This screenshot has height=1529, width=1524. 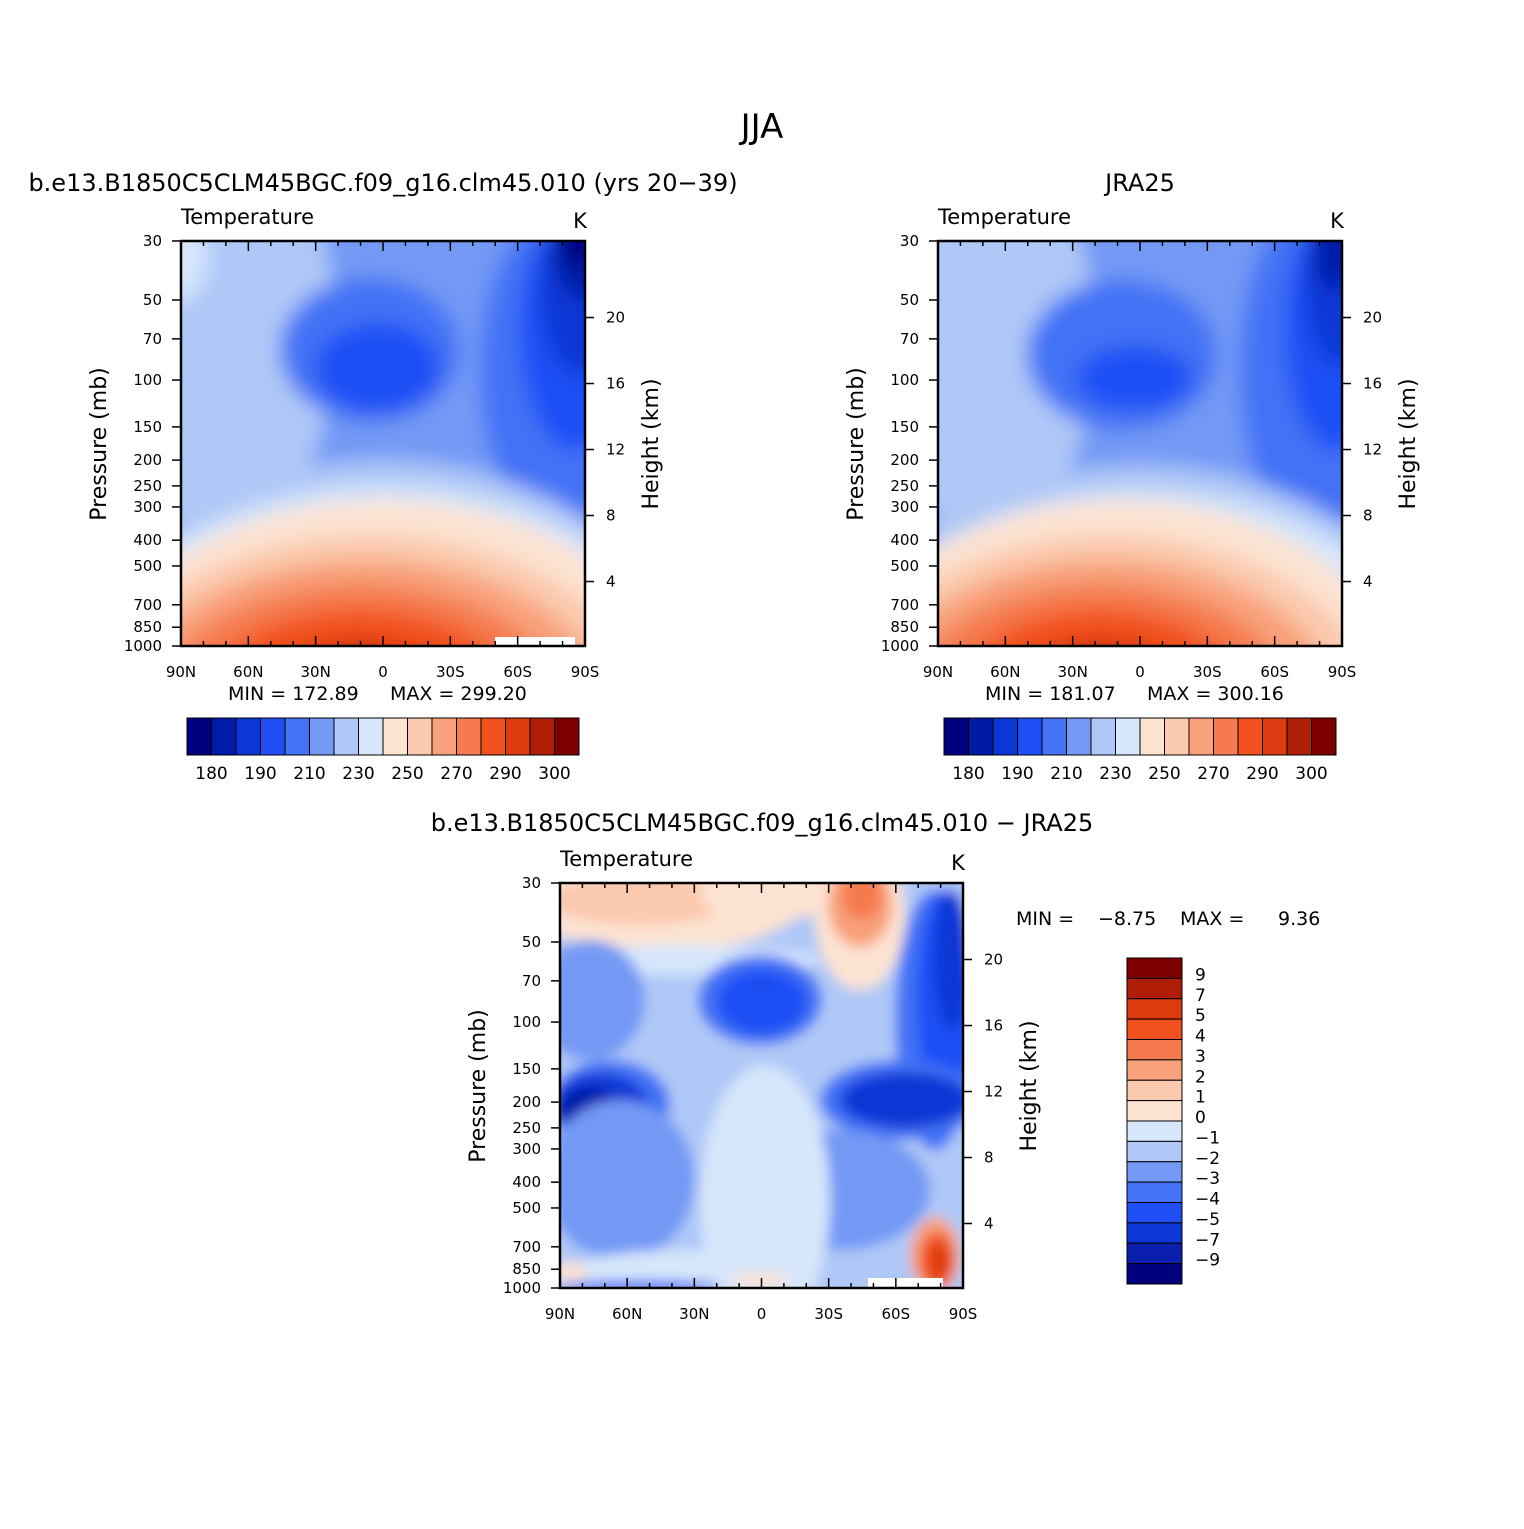 What do you see at coordinates (1139, 183) in the screenshot?
I see `panel-title: JRA25` at bounding box center [1139, 183].